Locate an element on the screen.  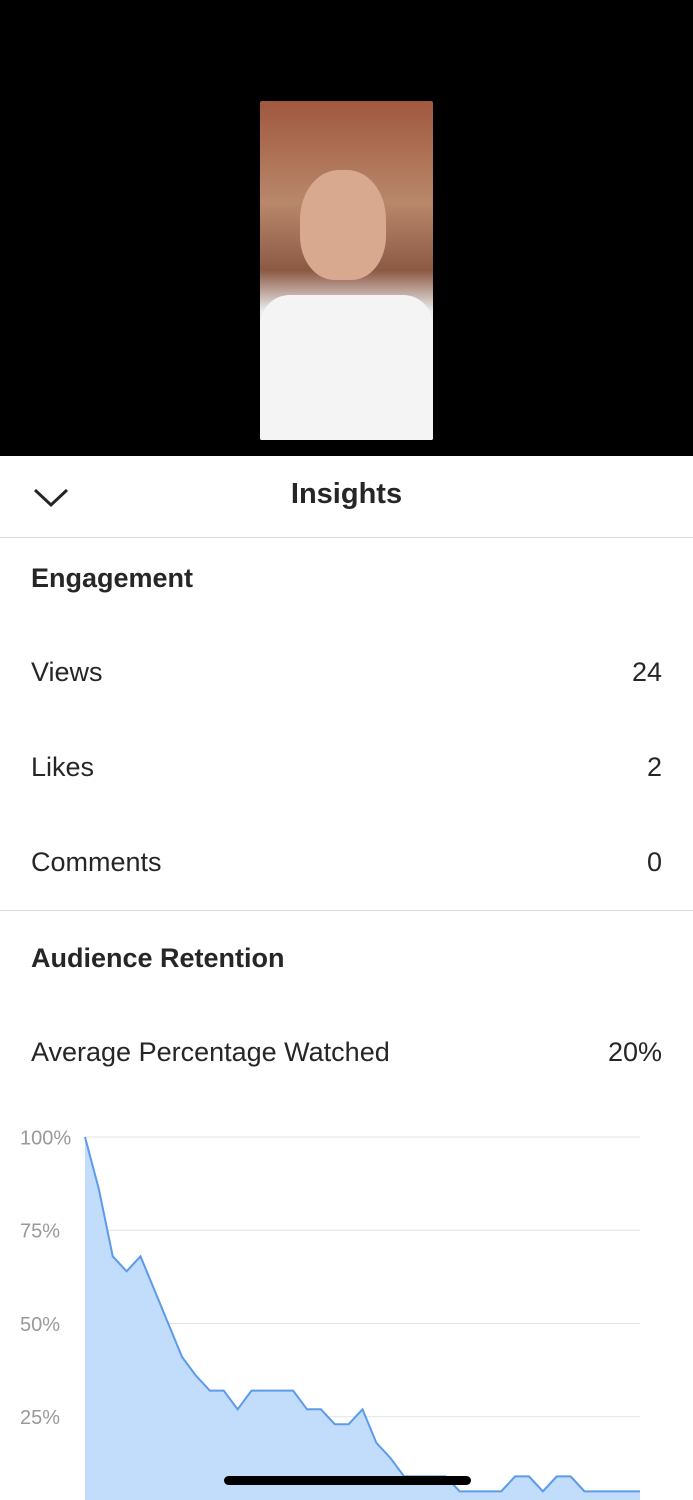
home-indicator is located at coordinates (347, 1480).